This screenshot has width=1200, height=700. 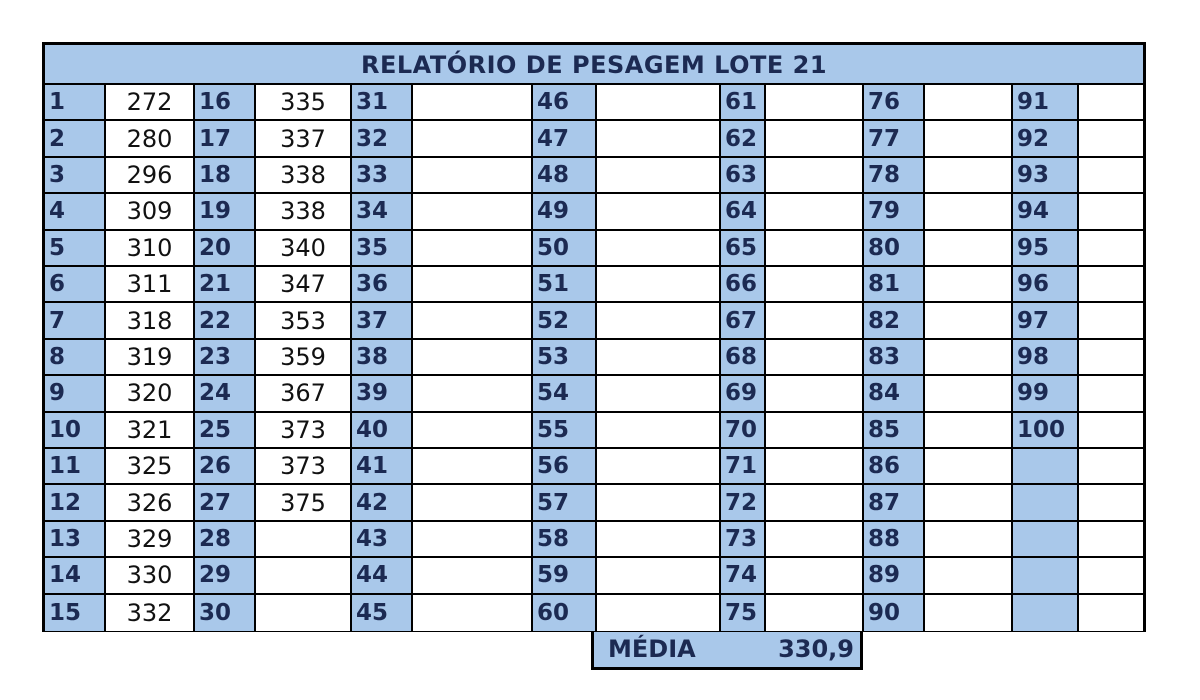 What do you see at coordinates (894, 139) in the screenshot?
I see `lot-number-cell: 77` at bounding box center [894, 139].